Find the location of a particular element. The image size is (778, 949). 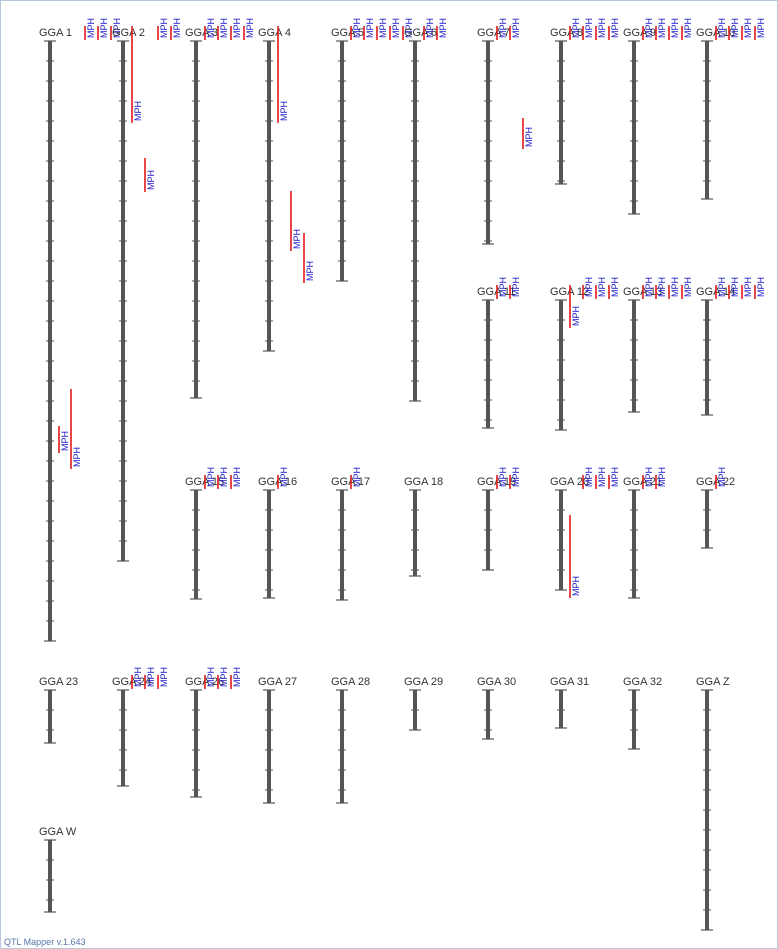

chromosome-group: GGA 18 is located at coordinates (423, 526).